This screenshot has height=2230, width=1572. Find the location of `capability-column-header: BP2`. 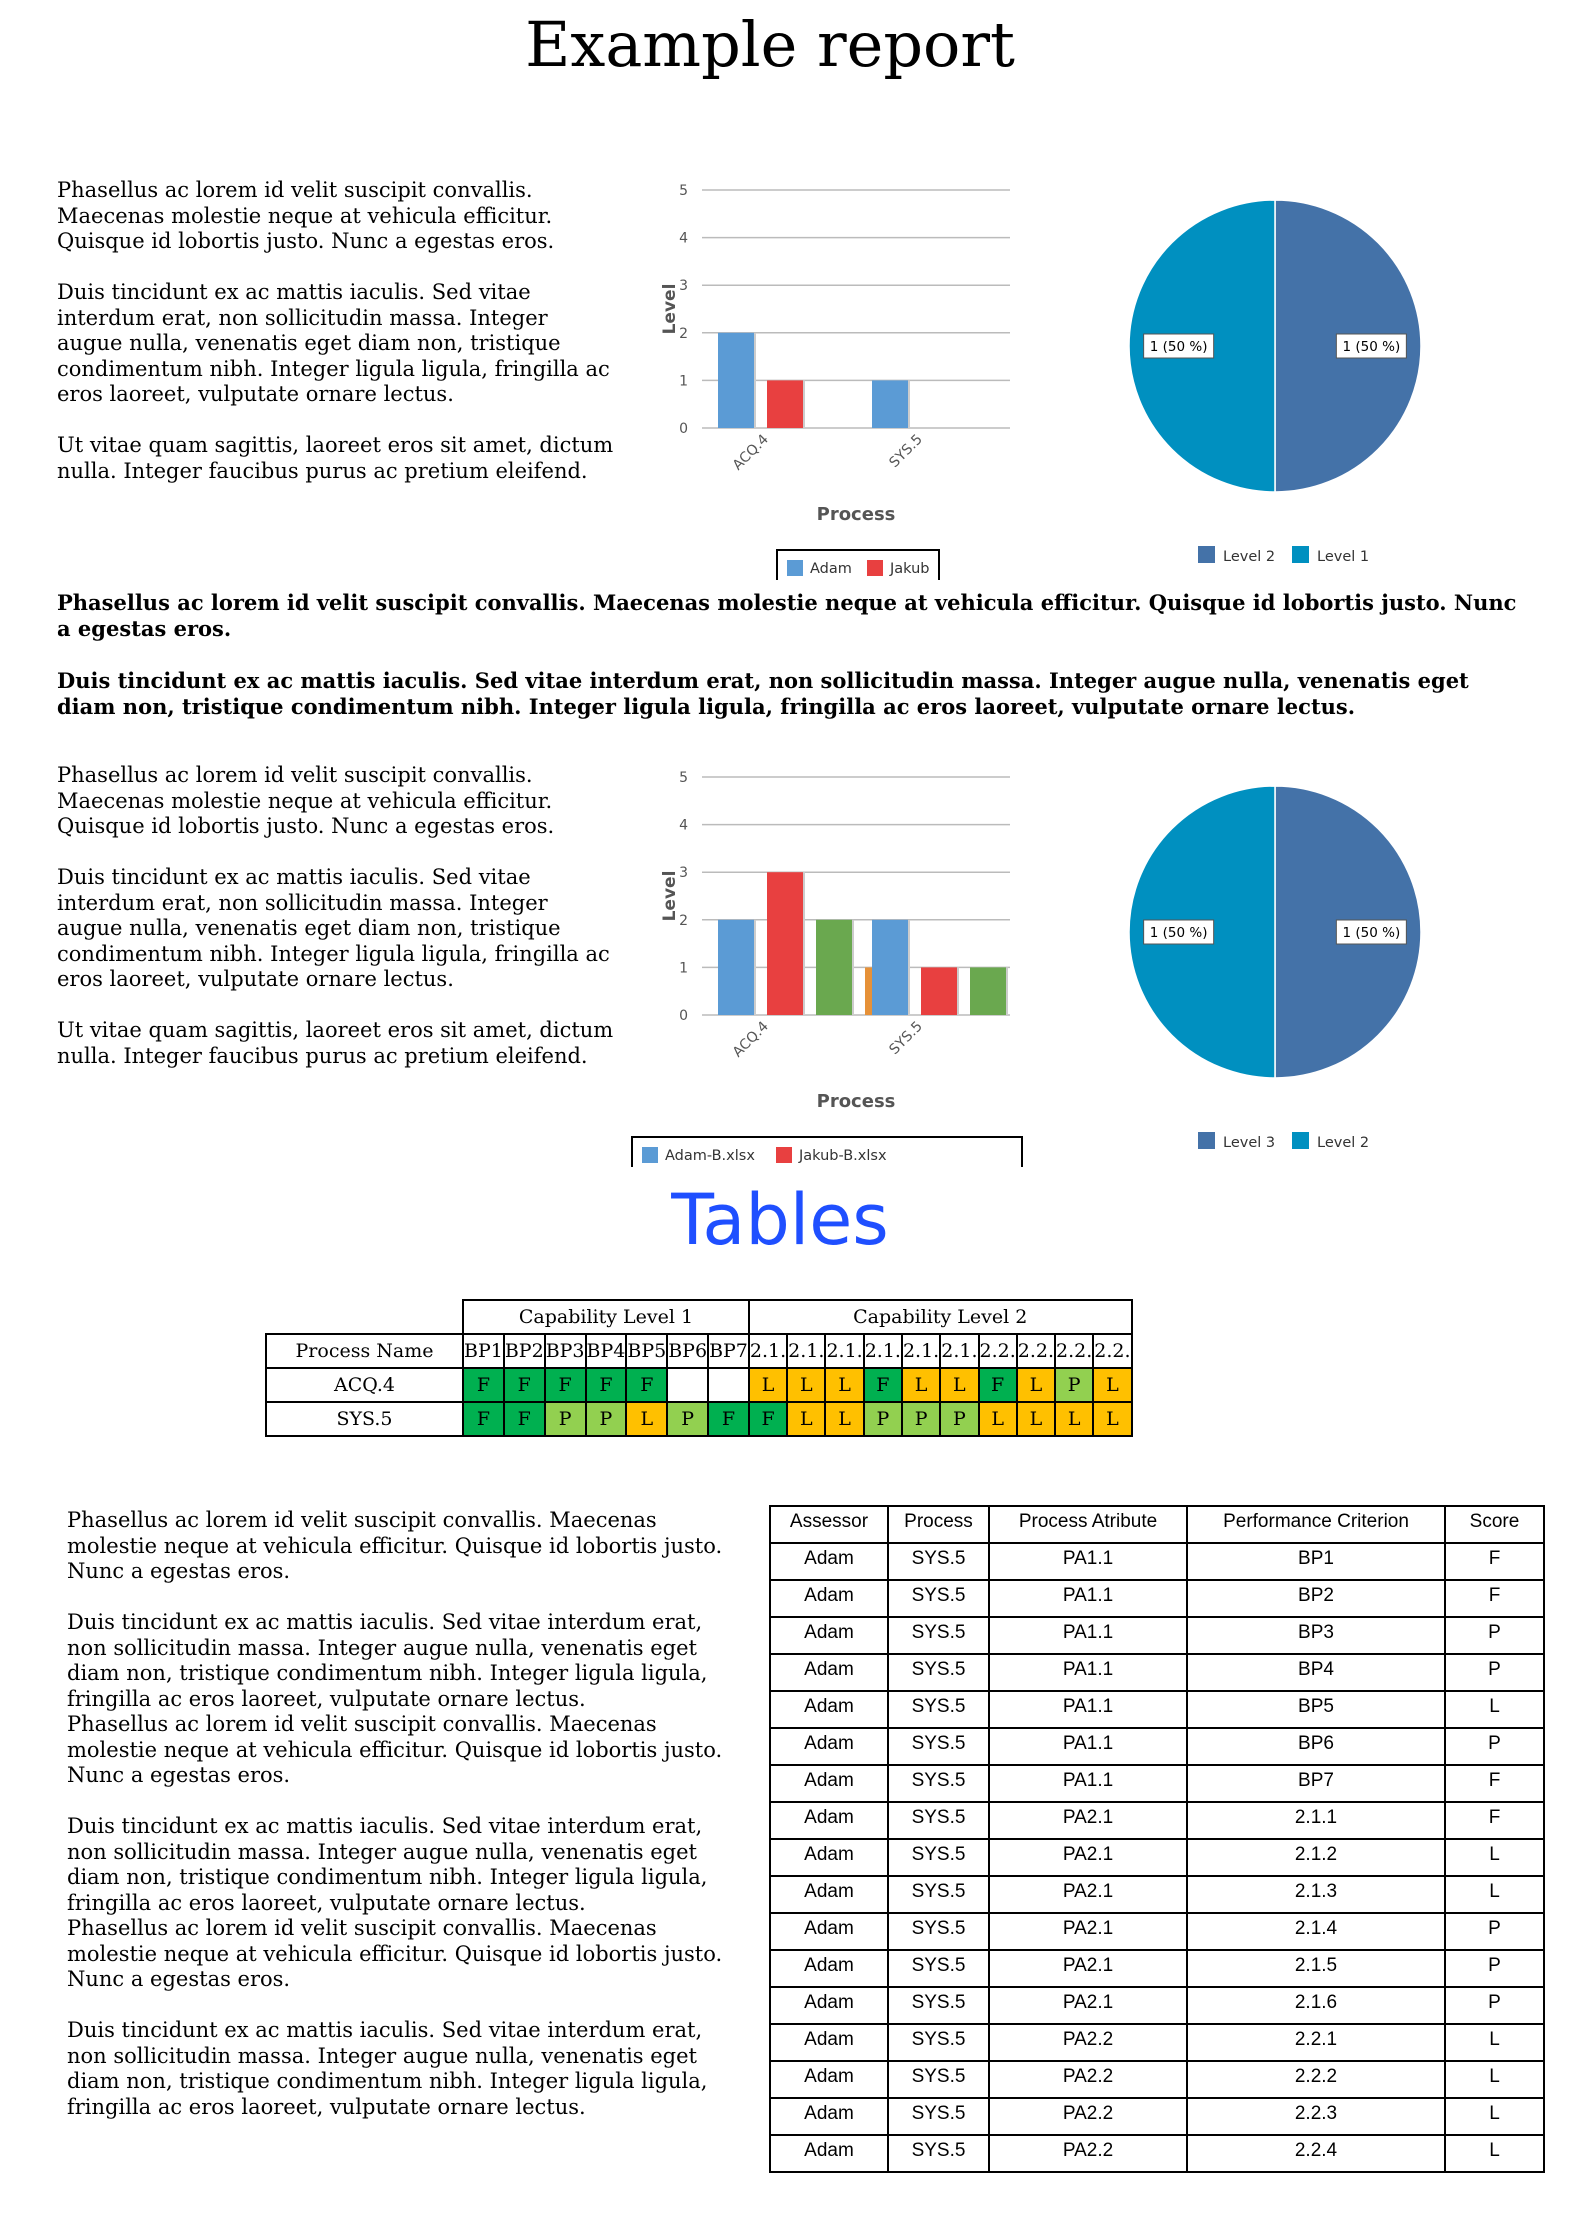

capability-column-header: BP2 is located at coordinates (524, 1351).